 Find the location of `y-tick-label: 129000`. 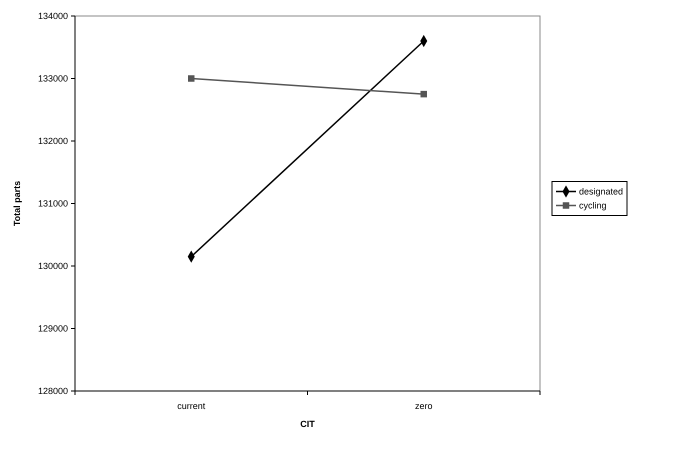

y-tick-label: 129000 is located at coordinates (53, 328).